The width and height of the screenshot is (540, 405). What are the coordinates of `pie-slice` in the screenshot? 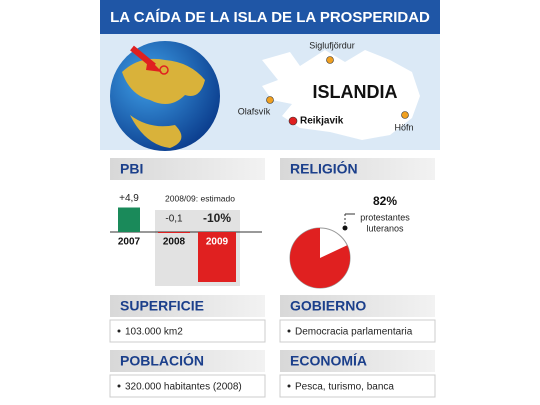 It's located at (320, 258).